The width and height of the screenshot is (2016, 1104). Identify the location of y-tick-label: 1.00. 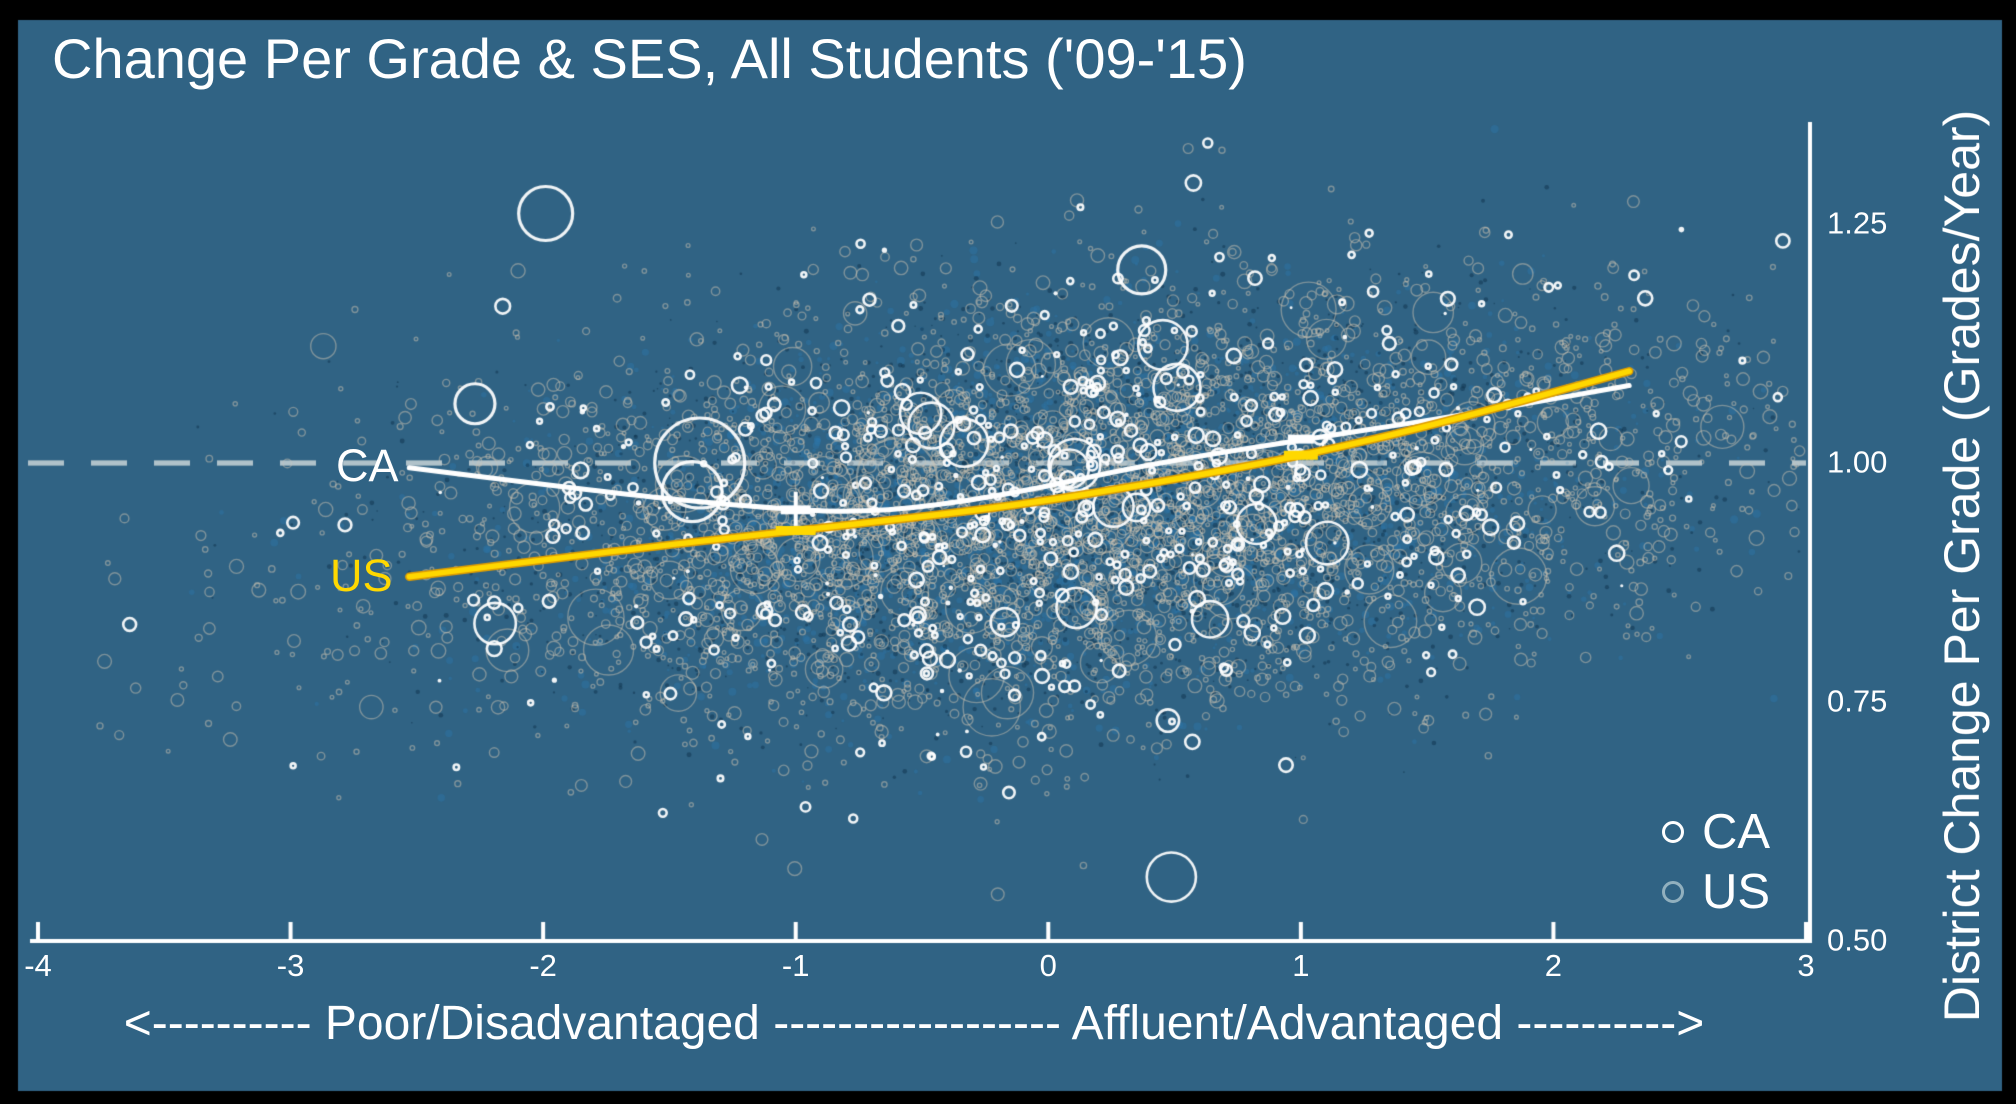
(1857, 462).